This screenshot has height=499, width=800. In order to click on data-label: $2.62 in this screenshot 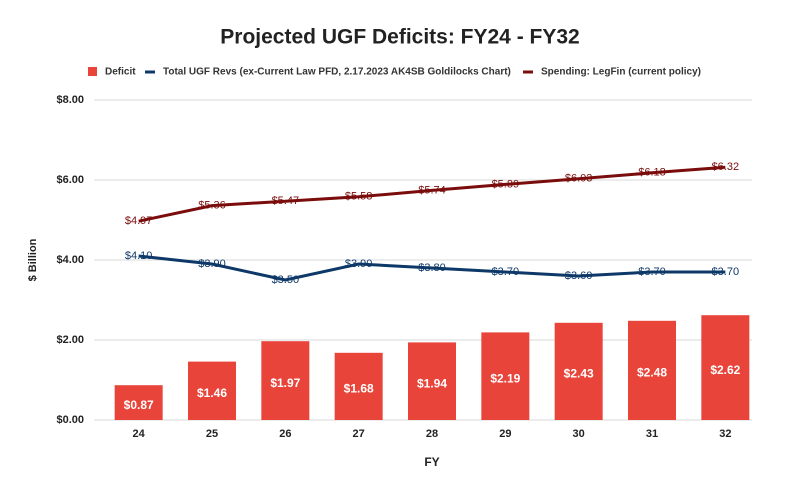, I will do `click(725, 370)`.